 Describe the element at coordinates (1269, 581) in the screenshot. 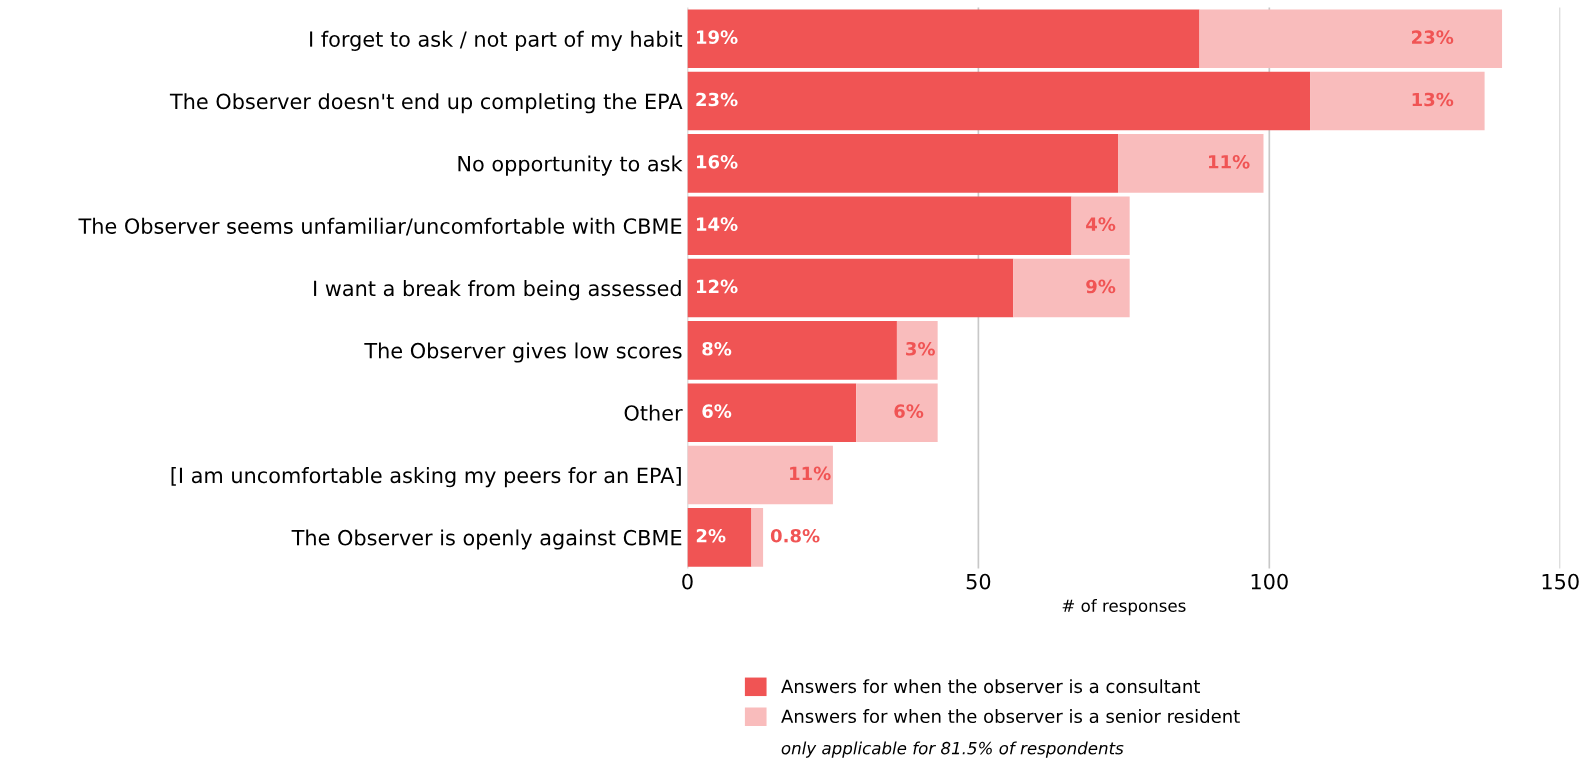

I see `x-tick-label: 100` at that location.